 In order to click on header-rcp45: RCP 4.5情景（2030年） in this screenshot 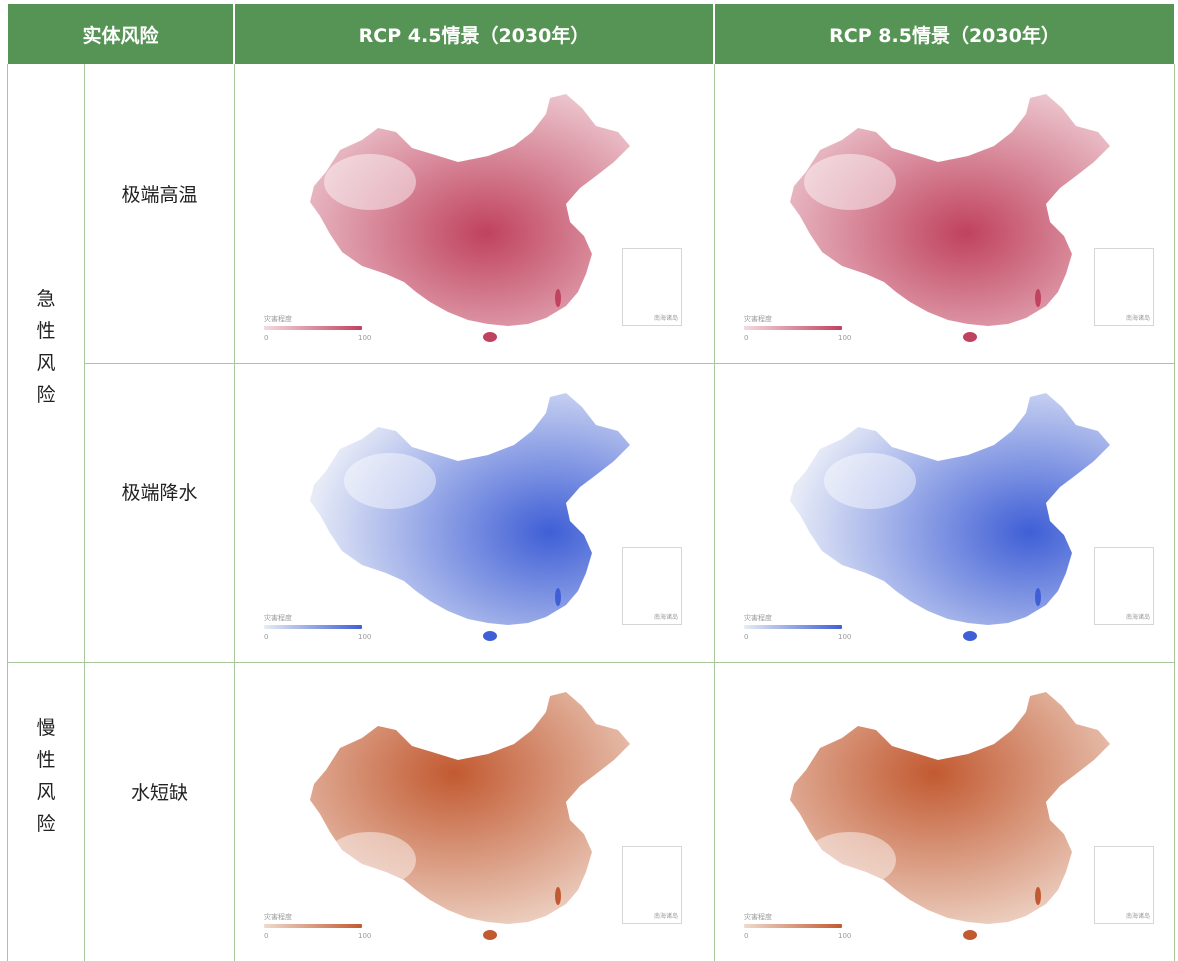, I will do `click(474, 34)`.